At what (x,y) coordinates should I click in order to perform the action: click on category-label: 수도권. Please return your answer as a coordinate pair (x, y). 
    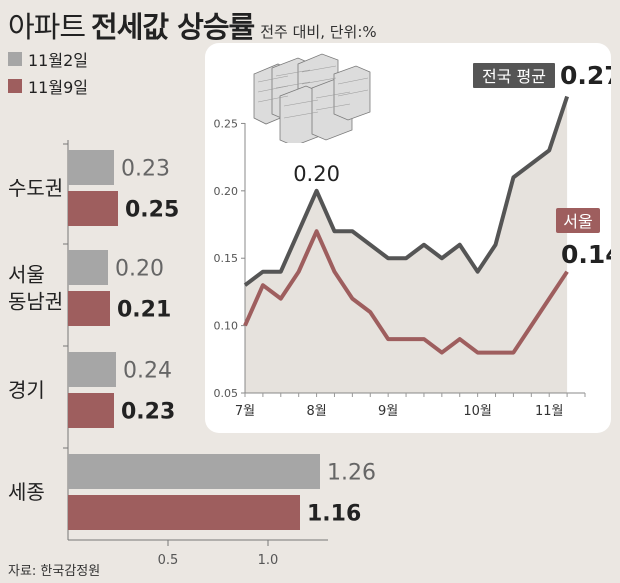
    Looking at the image, I should click on (35, 188).